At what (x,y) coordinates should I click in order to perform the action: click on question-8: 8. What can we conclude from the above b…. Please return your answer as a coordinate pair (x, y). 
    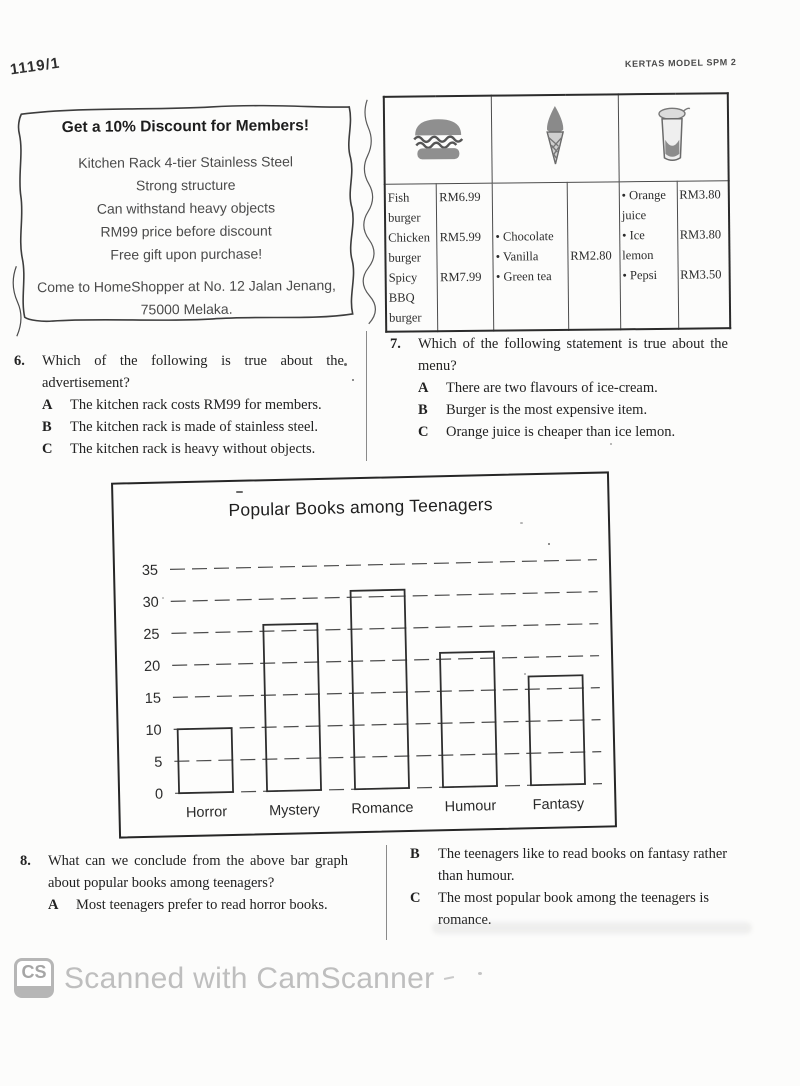
    Looking at the image, I should click on (192, 883).